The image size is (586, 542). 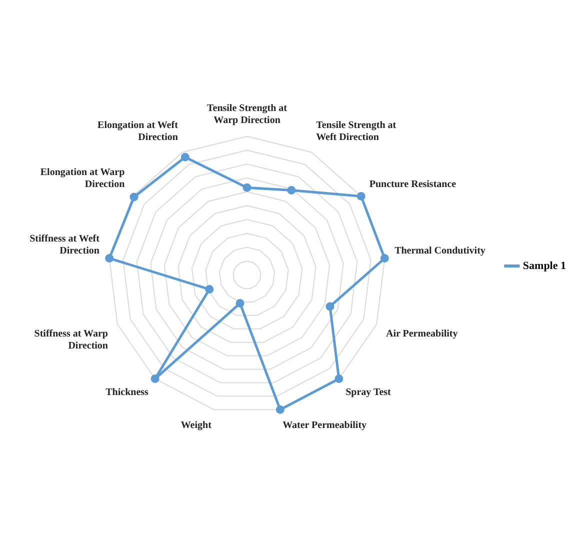 What do you see at coordinates (247, 114) in the screenshot?
I see `spoke-label: Tensile Strength at Warp Direction` at bounding box center [247, 114].